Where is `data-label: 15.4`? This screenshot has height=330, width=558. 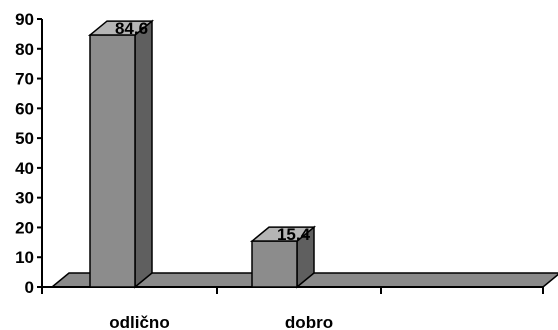 data-label: 15.4 is located at coordinates (294, 234).